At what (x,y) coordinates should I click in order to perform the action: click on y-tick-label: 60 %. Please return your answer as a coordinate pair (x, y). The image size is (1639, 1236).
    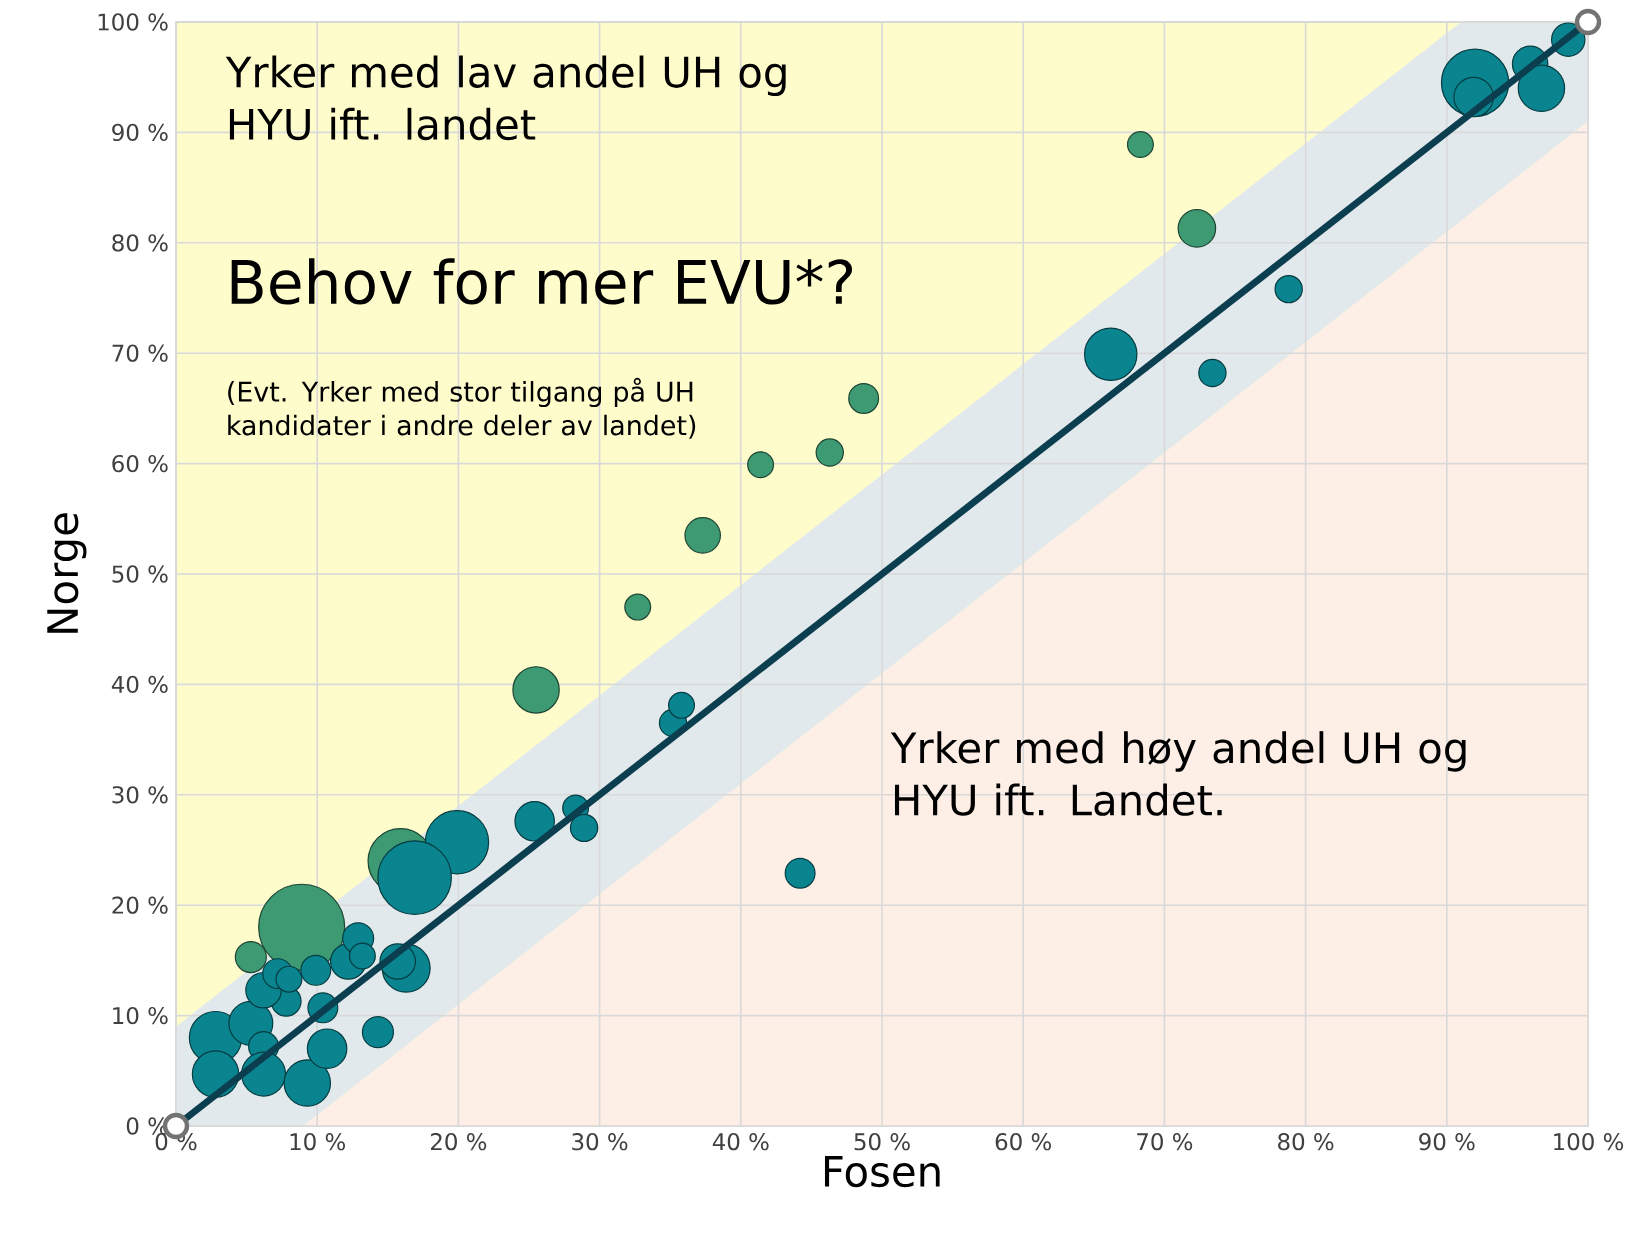
    Looking at the image, I should click on (140, 463).